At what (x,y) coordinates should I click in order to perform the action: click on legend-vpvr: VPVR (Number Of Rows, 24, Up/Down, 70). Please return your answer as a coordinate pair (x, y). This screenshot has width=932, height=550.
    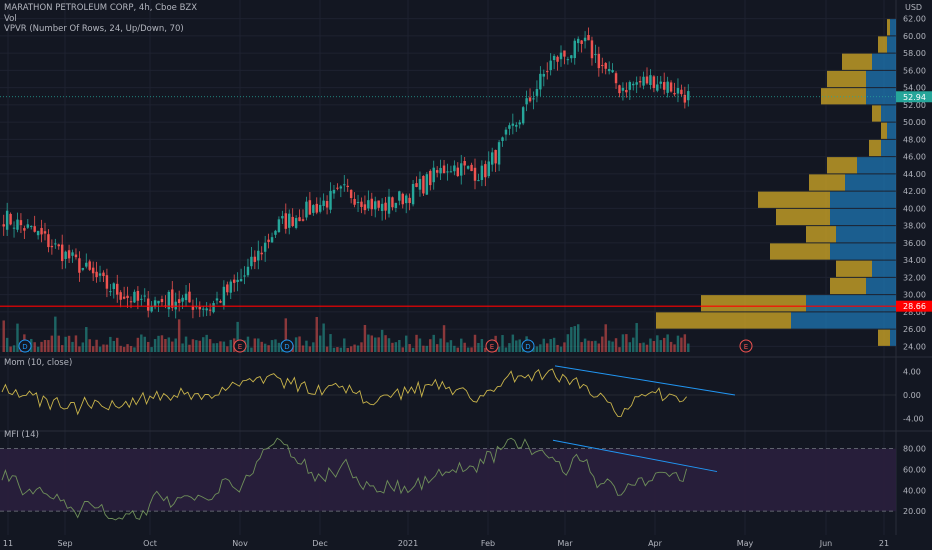
    Looking at the image, I should click on (94, 29).